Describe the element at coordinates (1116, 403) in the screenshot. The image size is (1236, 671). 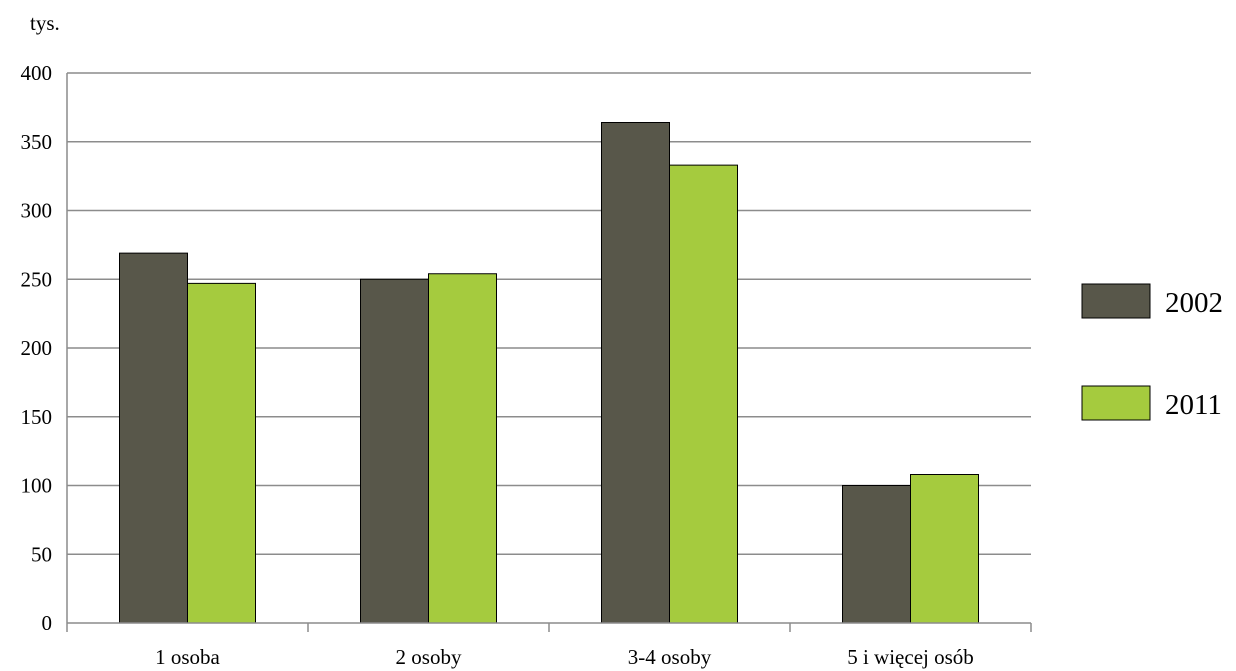
I see `legend-swatch-2011` at that location.